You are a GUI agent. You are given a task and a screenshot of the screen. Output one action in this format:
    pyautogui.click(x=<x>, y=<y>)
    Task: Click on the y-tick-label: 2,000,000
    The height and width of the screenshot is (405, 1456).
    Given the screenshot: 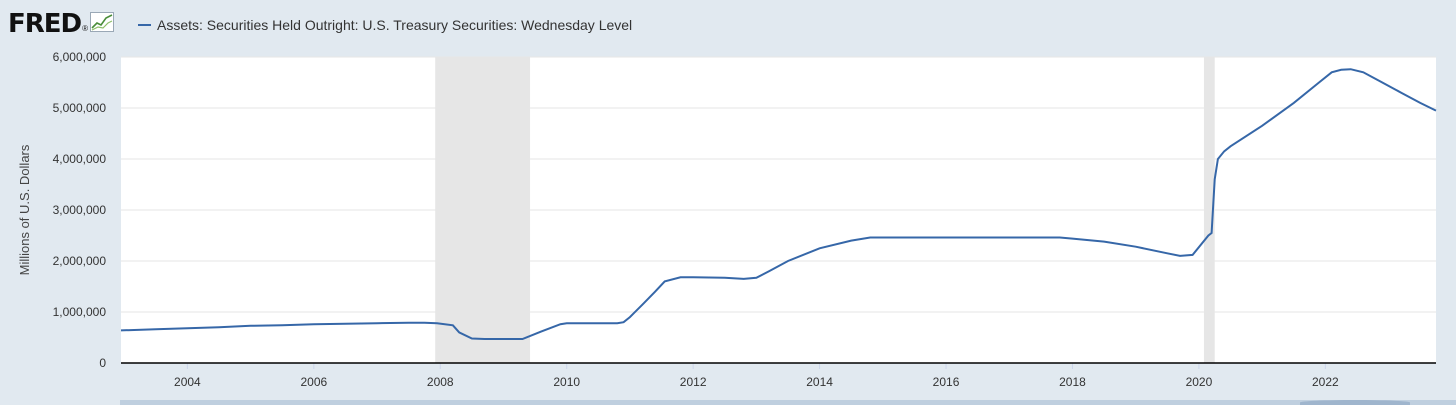 What is the action you would take?
    pyautogui.click(x=80, y=261)
    